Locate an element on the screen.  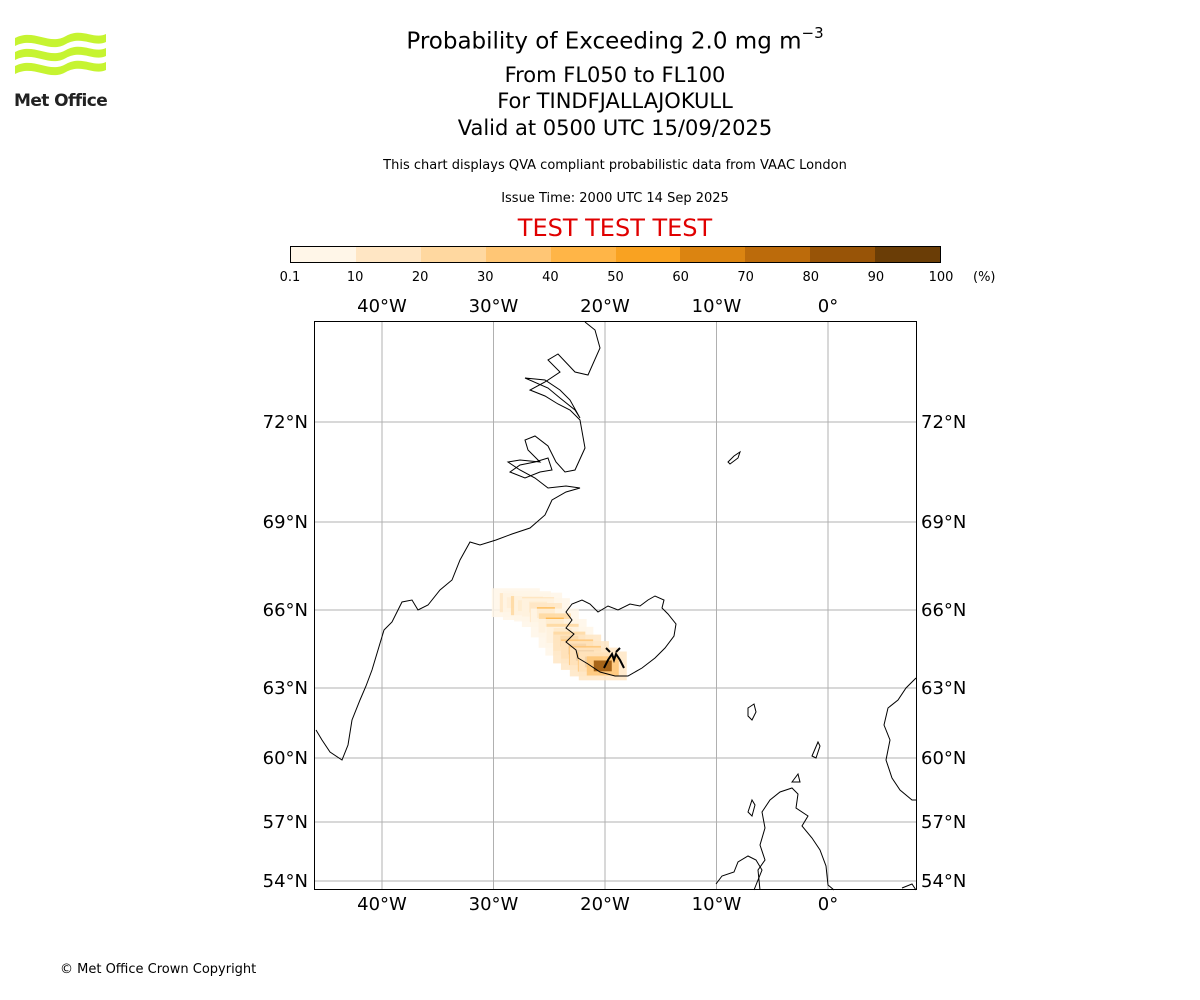
probability-colorbar is located at coordinates (615, 254).